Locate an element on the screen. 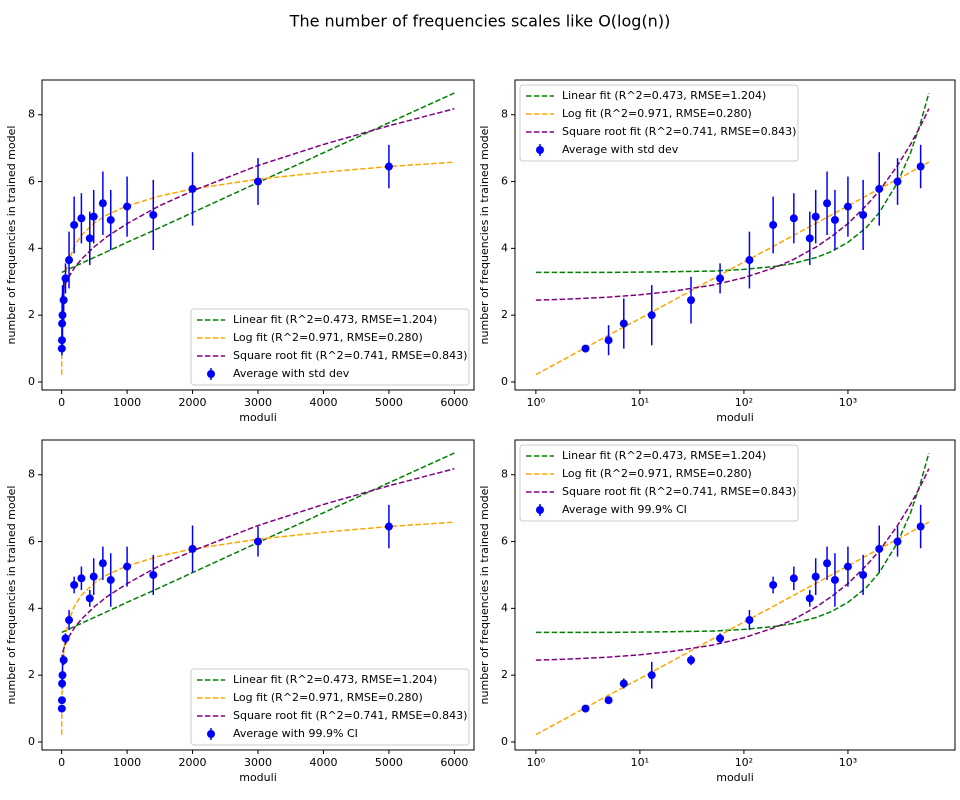 The height and width of the screenshot is (800, 960). x-tick-label: 1000 is located at coordinates (127, 762).